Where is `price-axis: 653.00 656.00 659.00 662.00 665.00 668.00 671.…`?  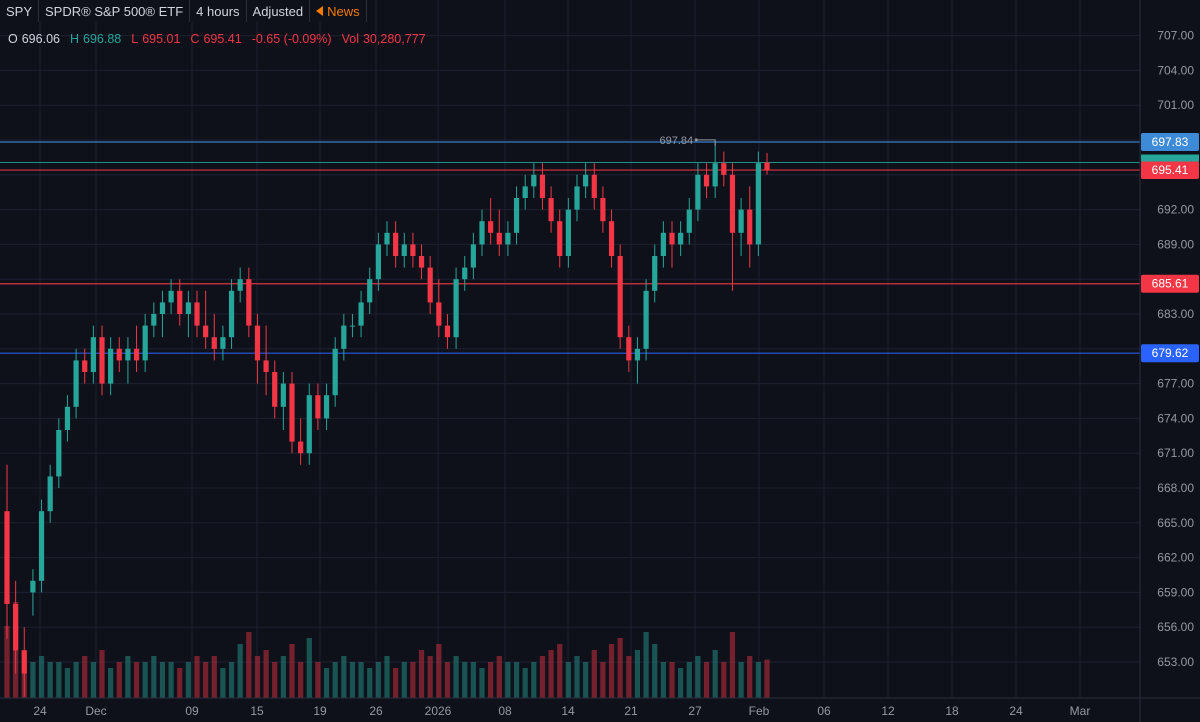
price-axis: 653.00 656.00 659.00 662.00 665.00 668.00 671.… is located at coordinates (1166, 361).